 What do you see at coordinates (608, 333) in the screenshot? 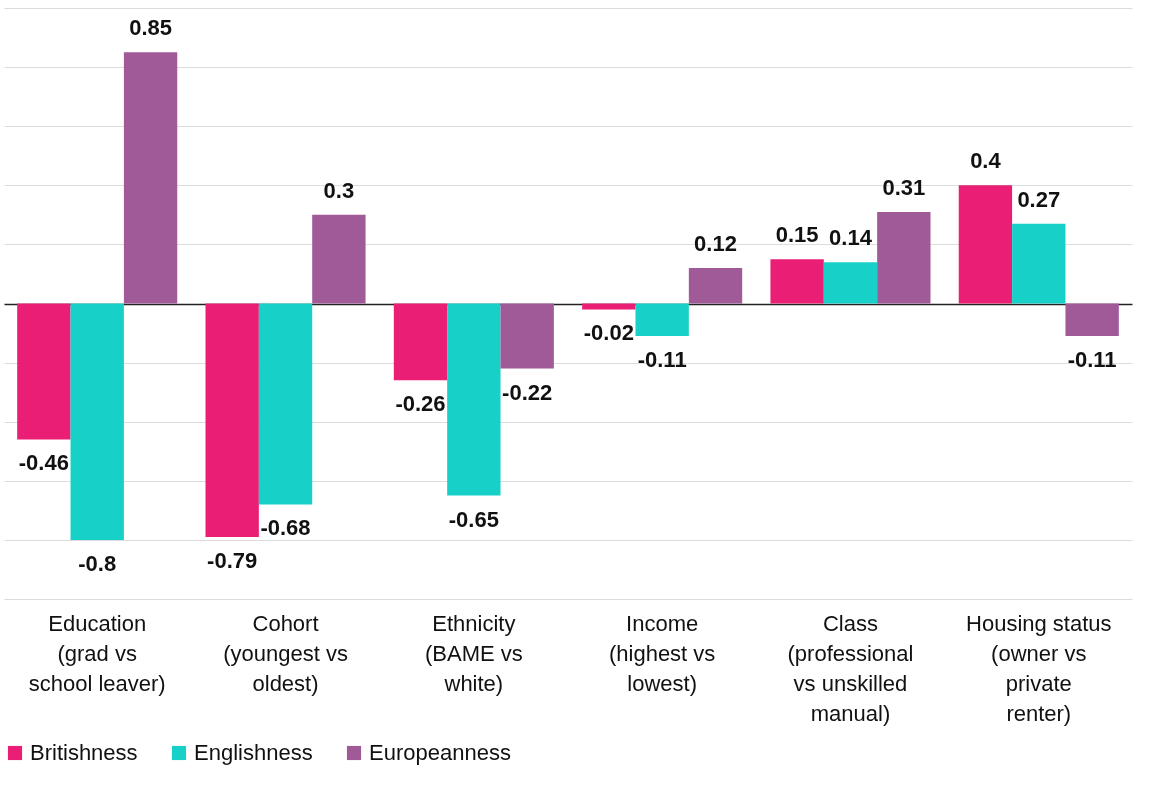
I see `data-label: -0.02` at bounding box center [608, 333].